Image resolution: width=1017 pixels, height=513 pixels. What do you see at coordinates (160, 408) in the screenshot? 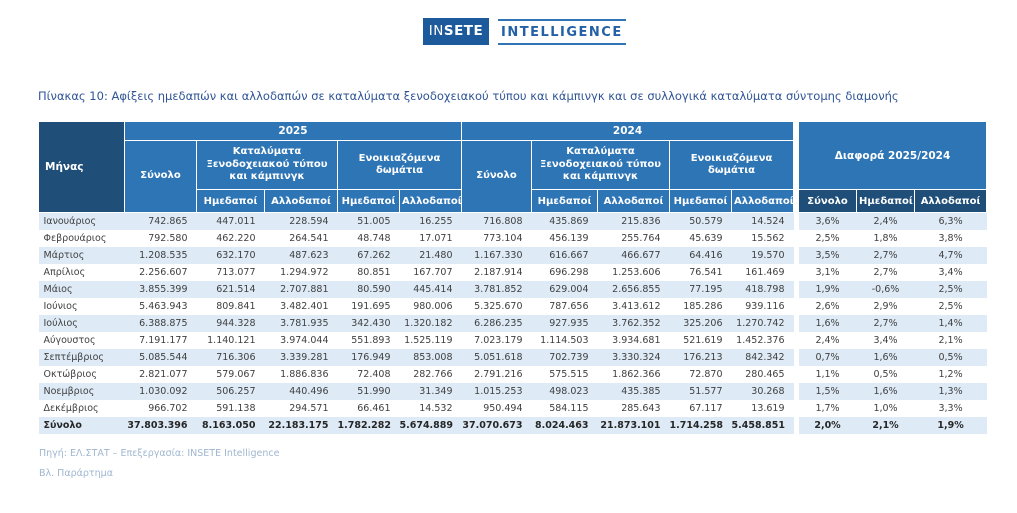
I see `value-2025-cell: 966.702` at bounding box center [160, 408].